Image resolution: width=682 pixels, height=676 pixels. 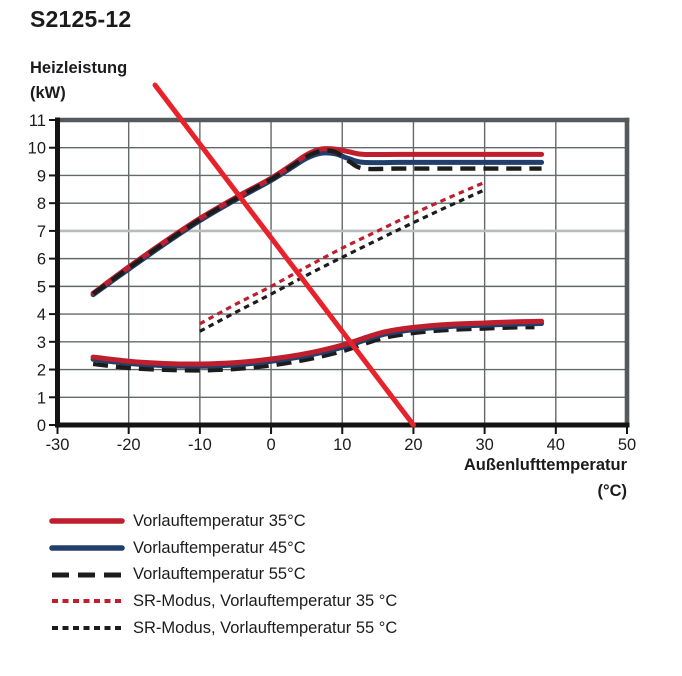 I want to click on x-tick-label: -30, so click(x=58, y=445).